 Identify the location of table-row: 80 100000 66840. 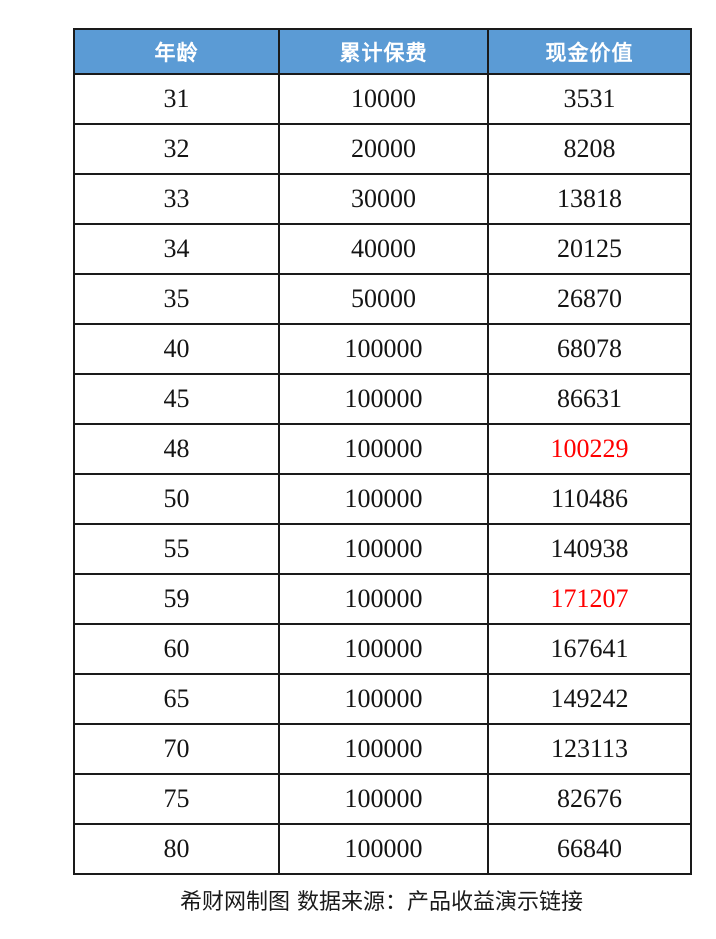
(382, 849).